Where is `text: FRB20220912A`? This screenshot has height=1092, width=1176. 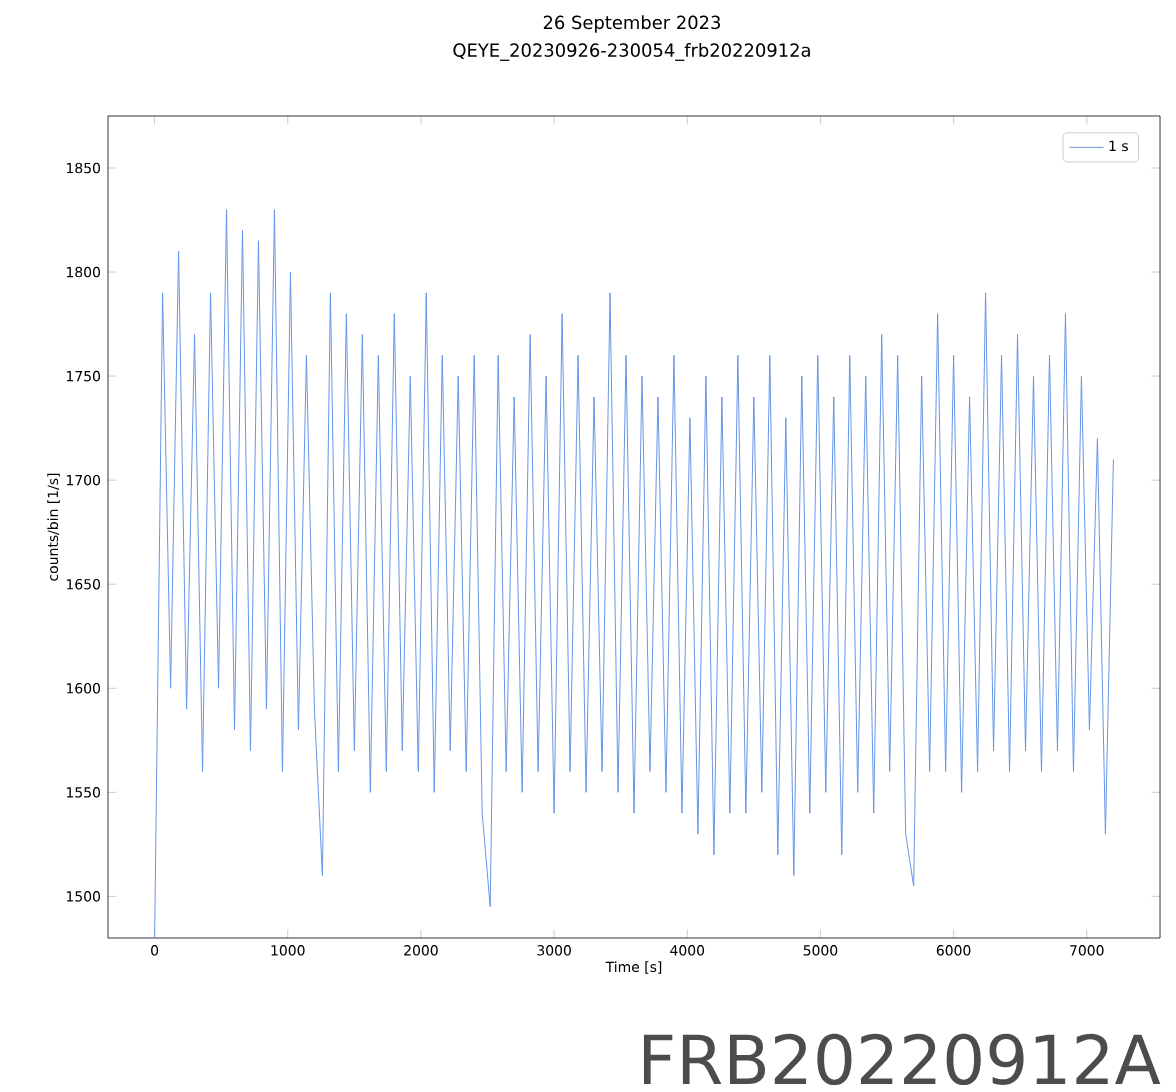
text: FRB20220912A is located at coordinates (902, 1059).